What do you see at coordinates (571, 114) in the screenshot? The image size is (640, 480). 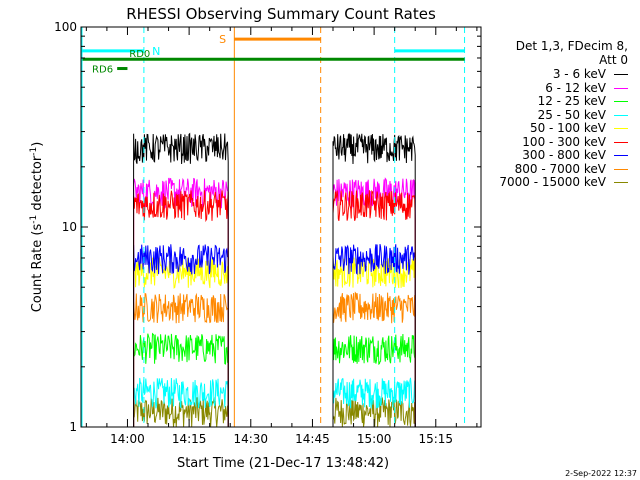 I see `legend-item-label: 25 - 50 keV` at bounding box center [571, 114].